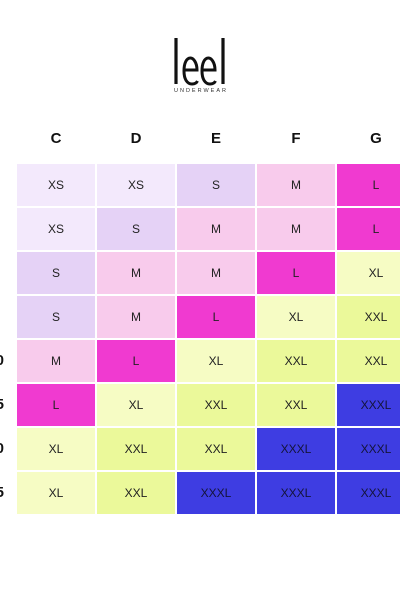 The width and height of the screenshot is (400, 600). What do you see at coordinates (56, 138) in the screenshot?
I see `column-header-c: C` at bounding box center [56, 138].